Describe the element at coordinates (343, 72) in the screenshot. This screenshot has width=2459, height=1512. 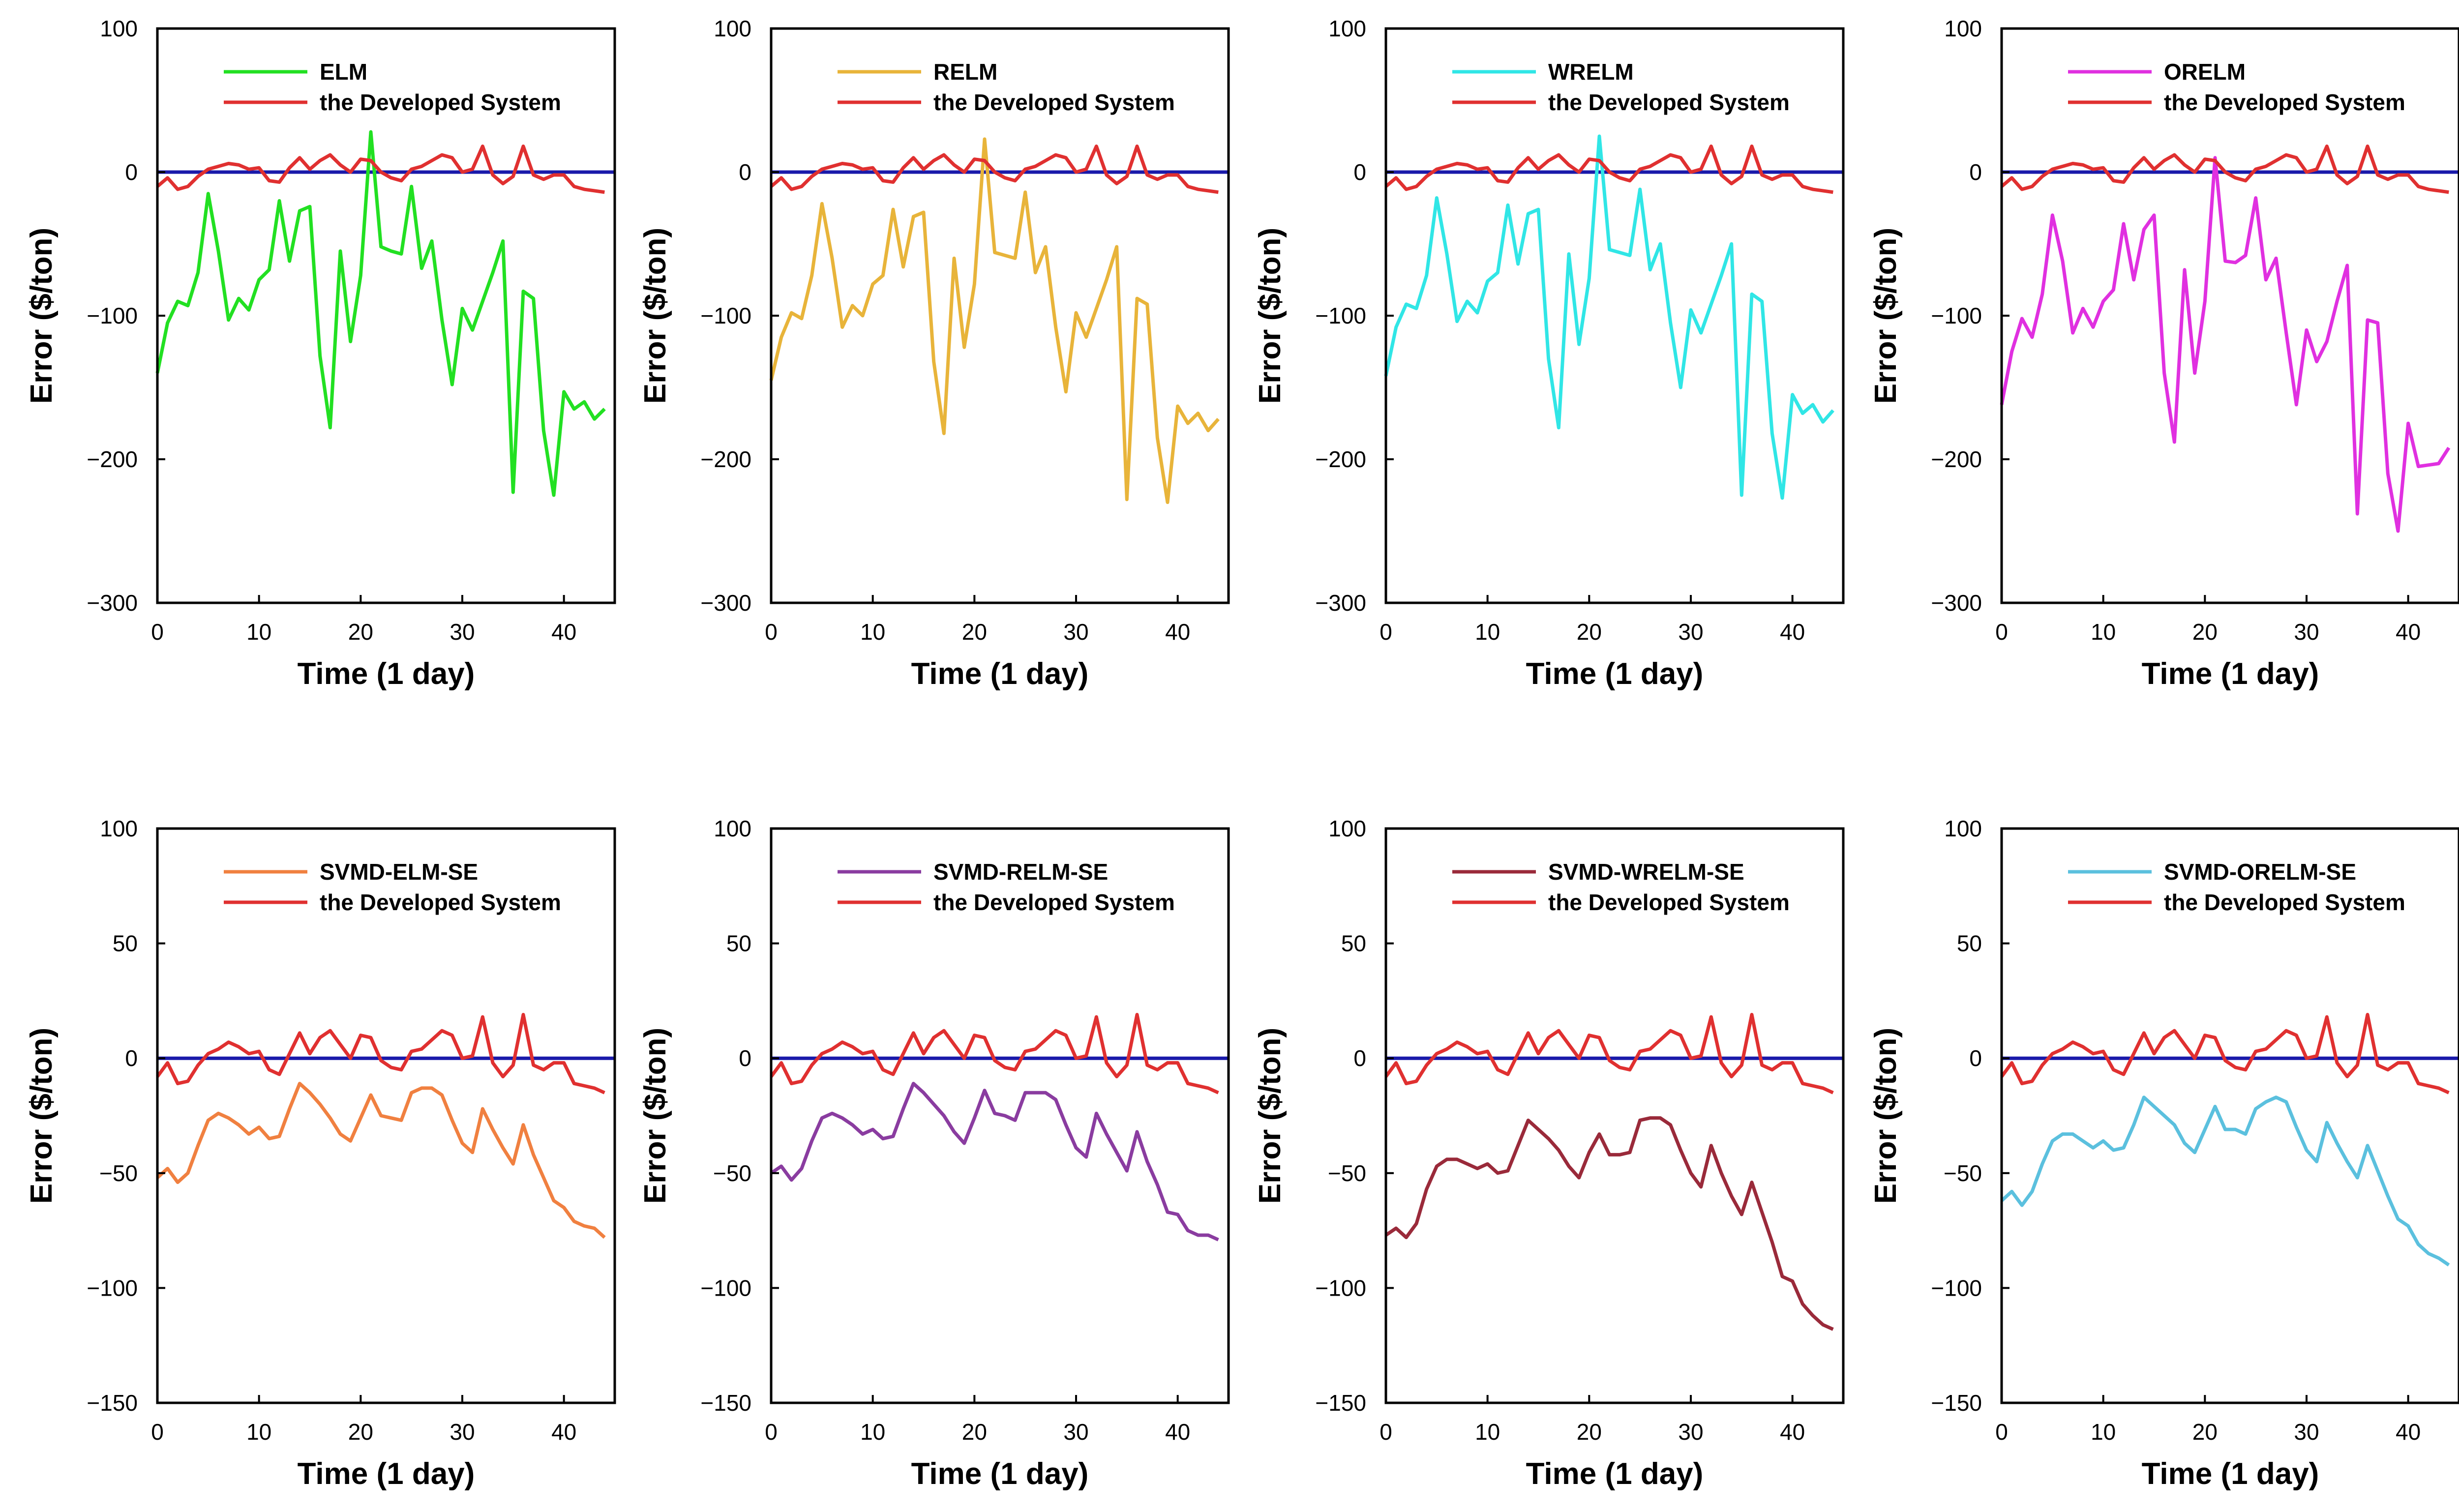
I see `legend-entry-label: ELM` at that location.